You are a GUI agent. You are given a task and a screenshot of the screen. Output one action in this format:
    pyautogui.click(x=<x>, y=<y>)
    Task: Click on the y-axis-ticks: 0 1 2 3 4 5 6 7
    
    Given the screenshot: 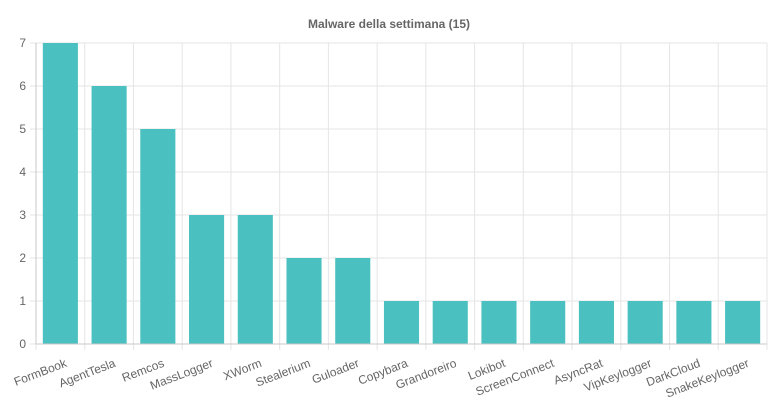 What is the action you would take?
    pyautogui.click(x=22, y=193)
    